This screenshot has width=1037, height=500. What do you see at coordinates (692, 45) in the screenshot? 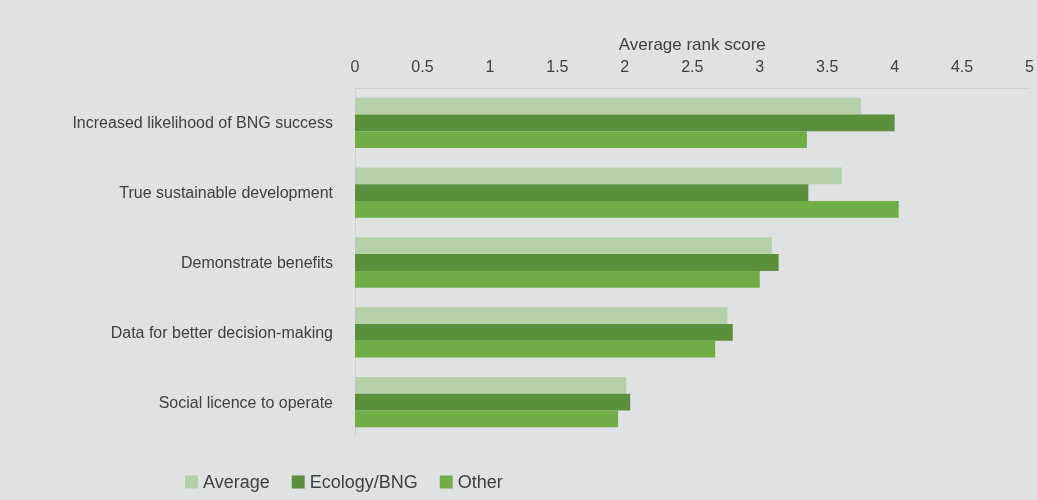
I see `x-axis-title: Average rank score` at bounding box center [692, 45].